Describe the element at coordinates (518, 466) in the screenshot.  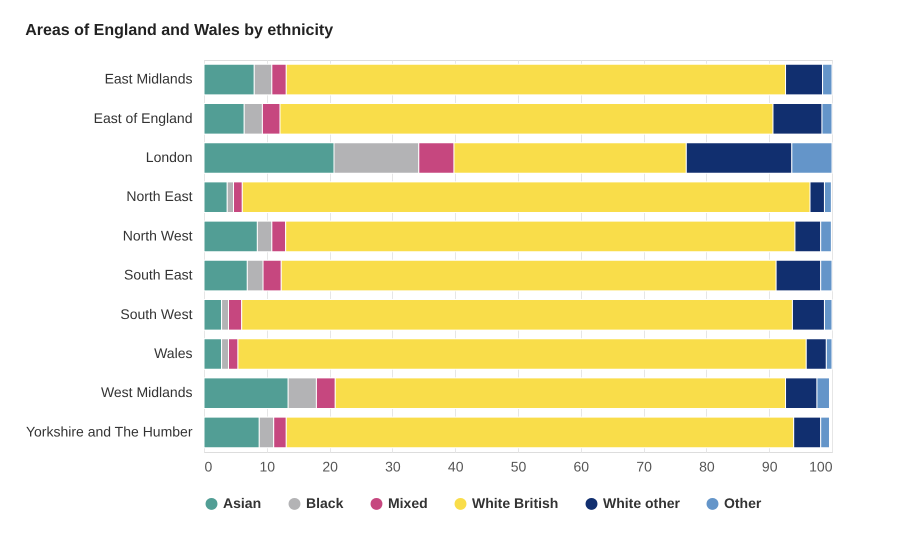
I see `x-tick-label: 50` at that location.